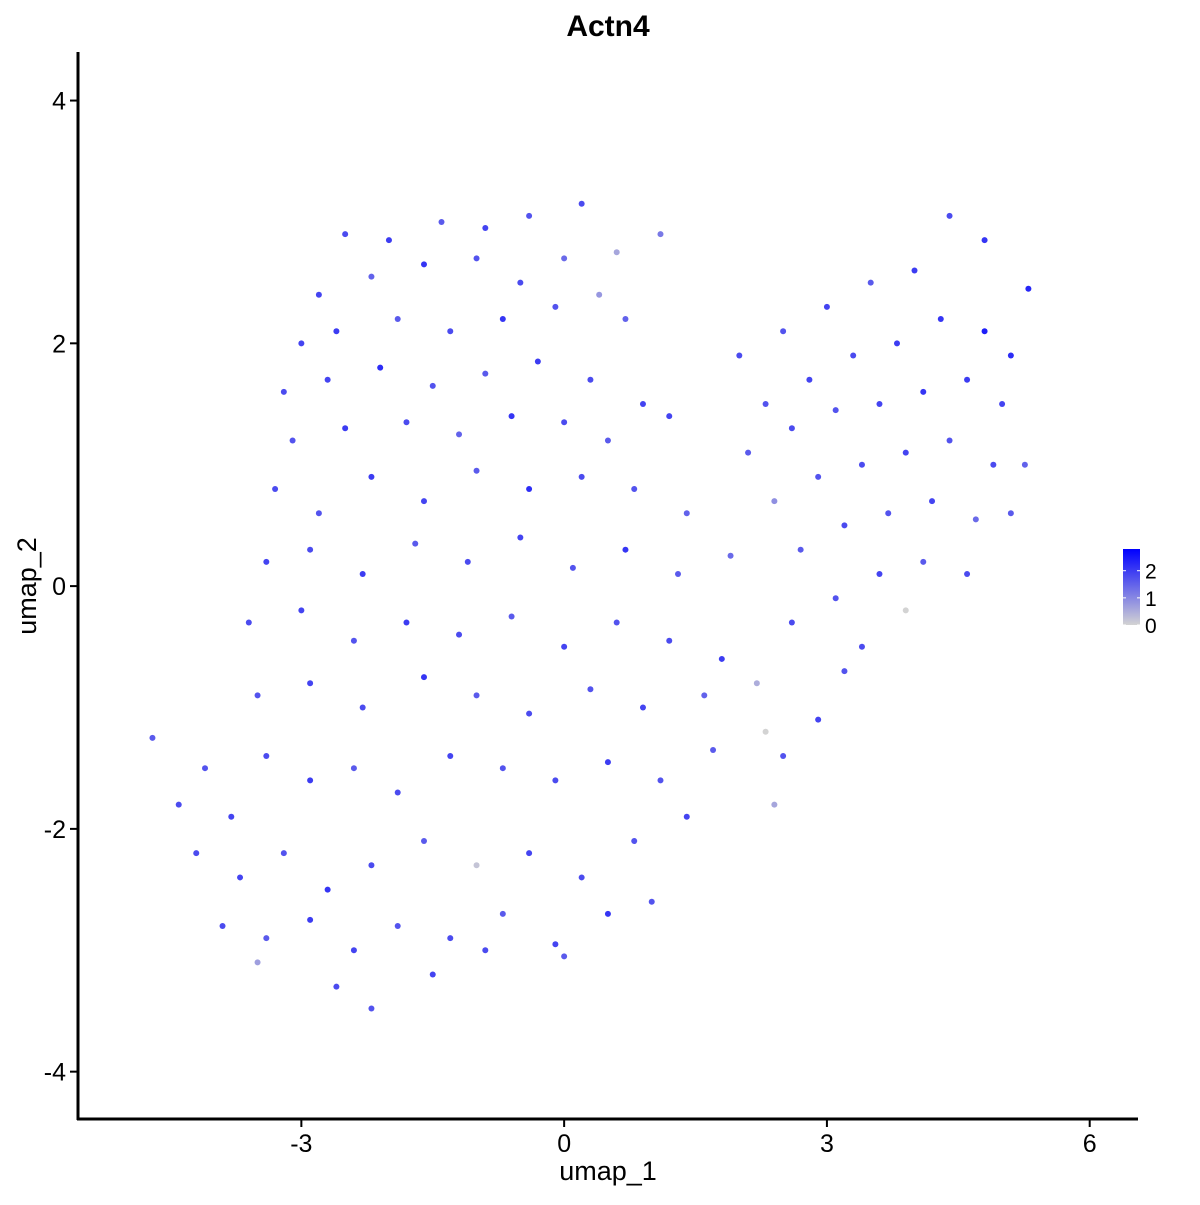  What do you see at coordinates (1151, 599) in the screenshot?
I see `colorbar-label: 1` at bounding box center [1151, 599].